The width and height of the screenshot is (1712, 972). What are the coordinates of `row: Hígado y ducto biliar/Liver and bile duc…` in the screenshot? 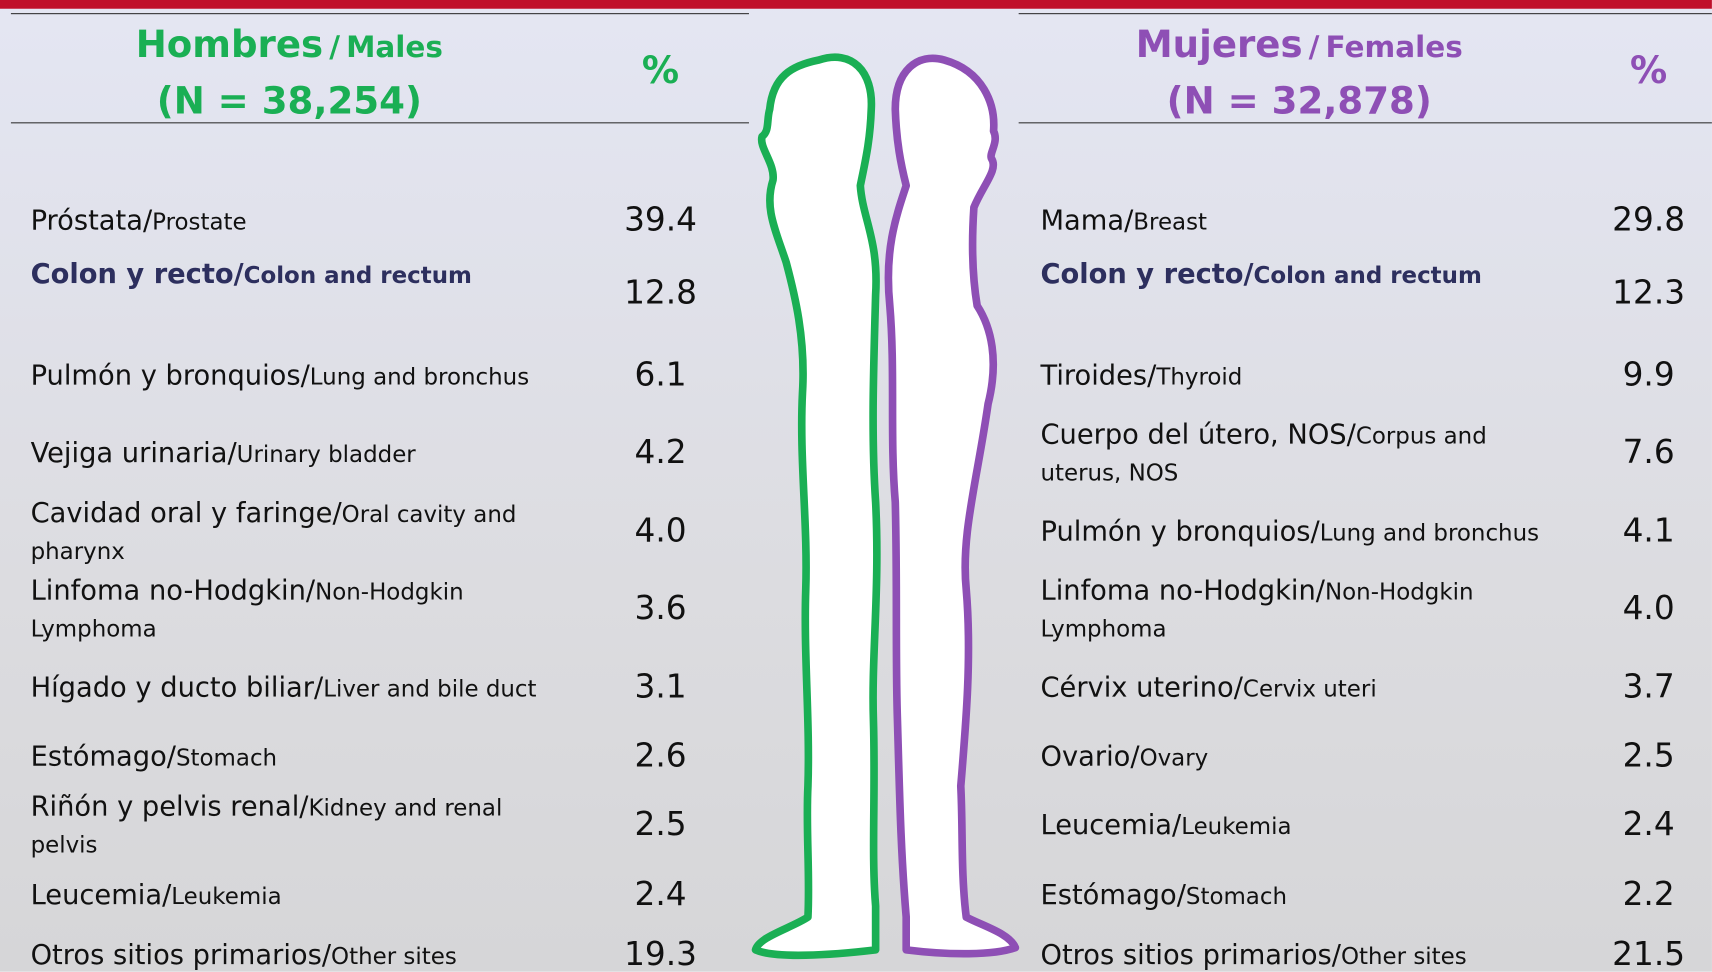 It's located at (293, 689).